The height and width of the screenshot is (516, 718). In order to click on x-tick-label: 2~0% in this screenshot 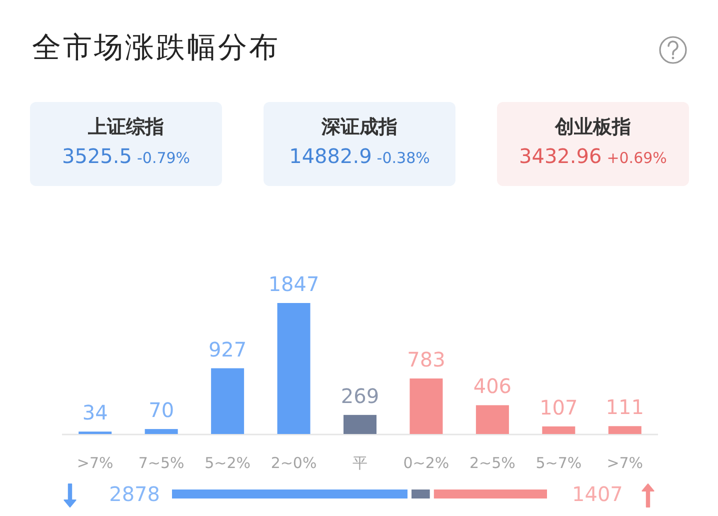, I will do `click(293, 463)`.